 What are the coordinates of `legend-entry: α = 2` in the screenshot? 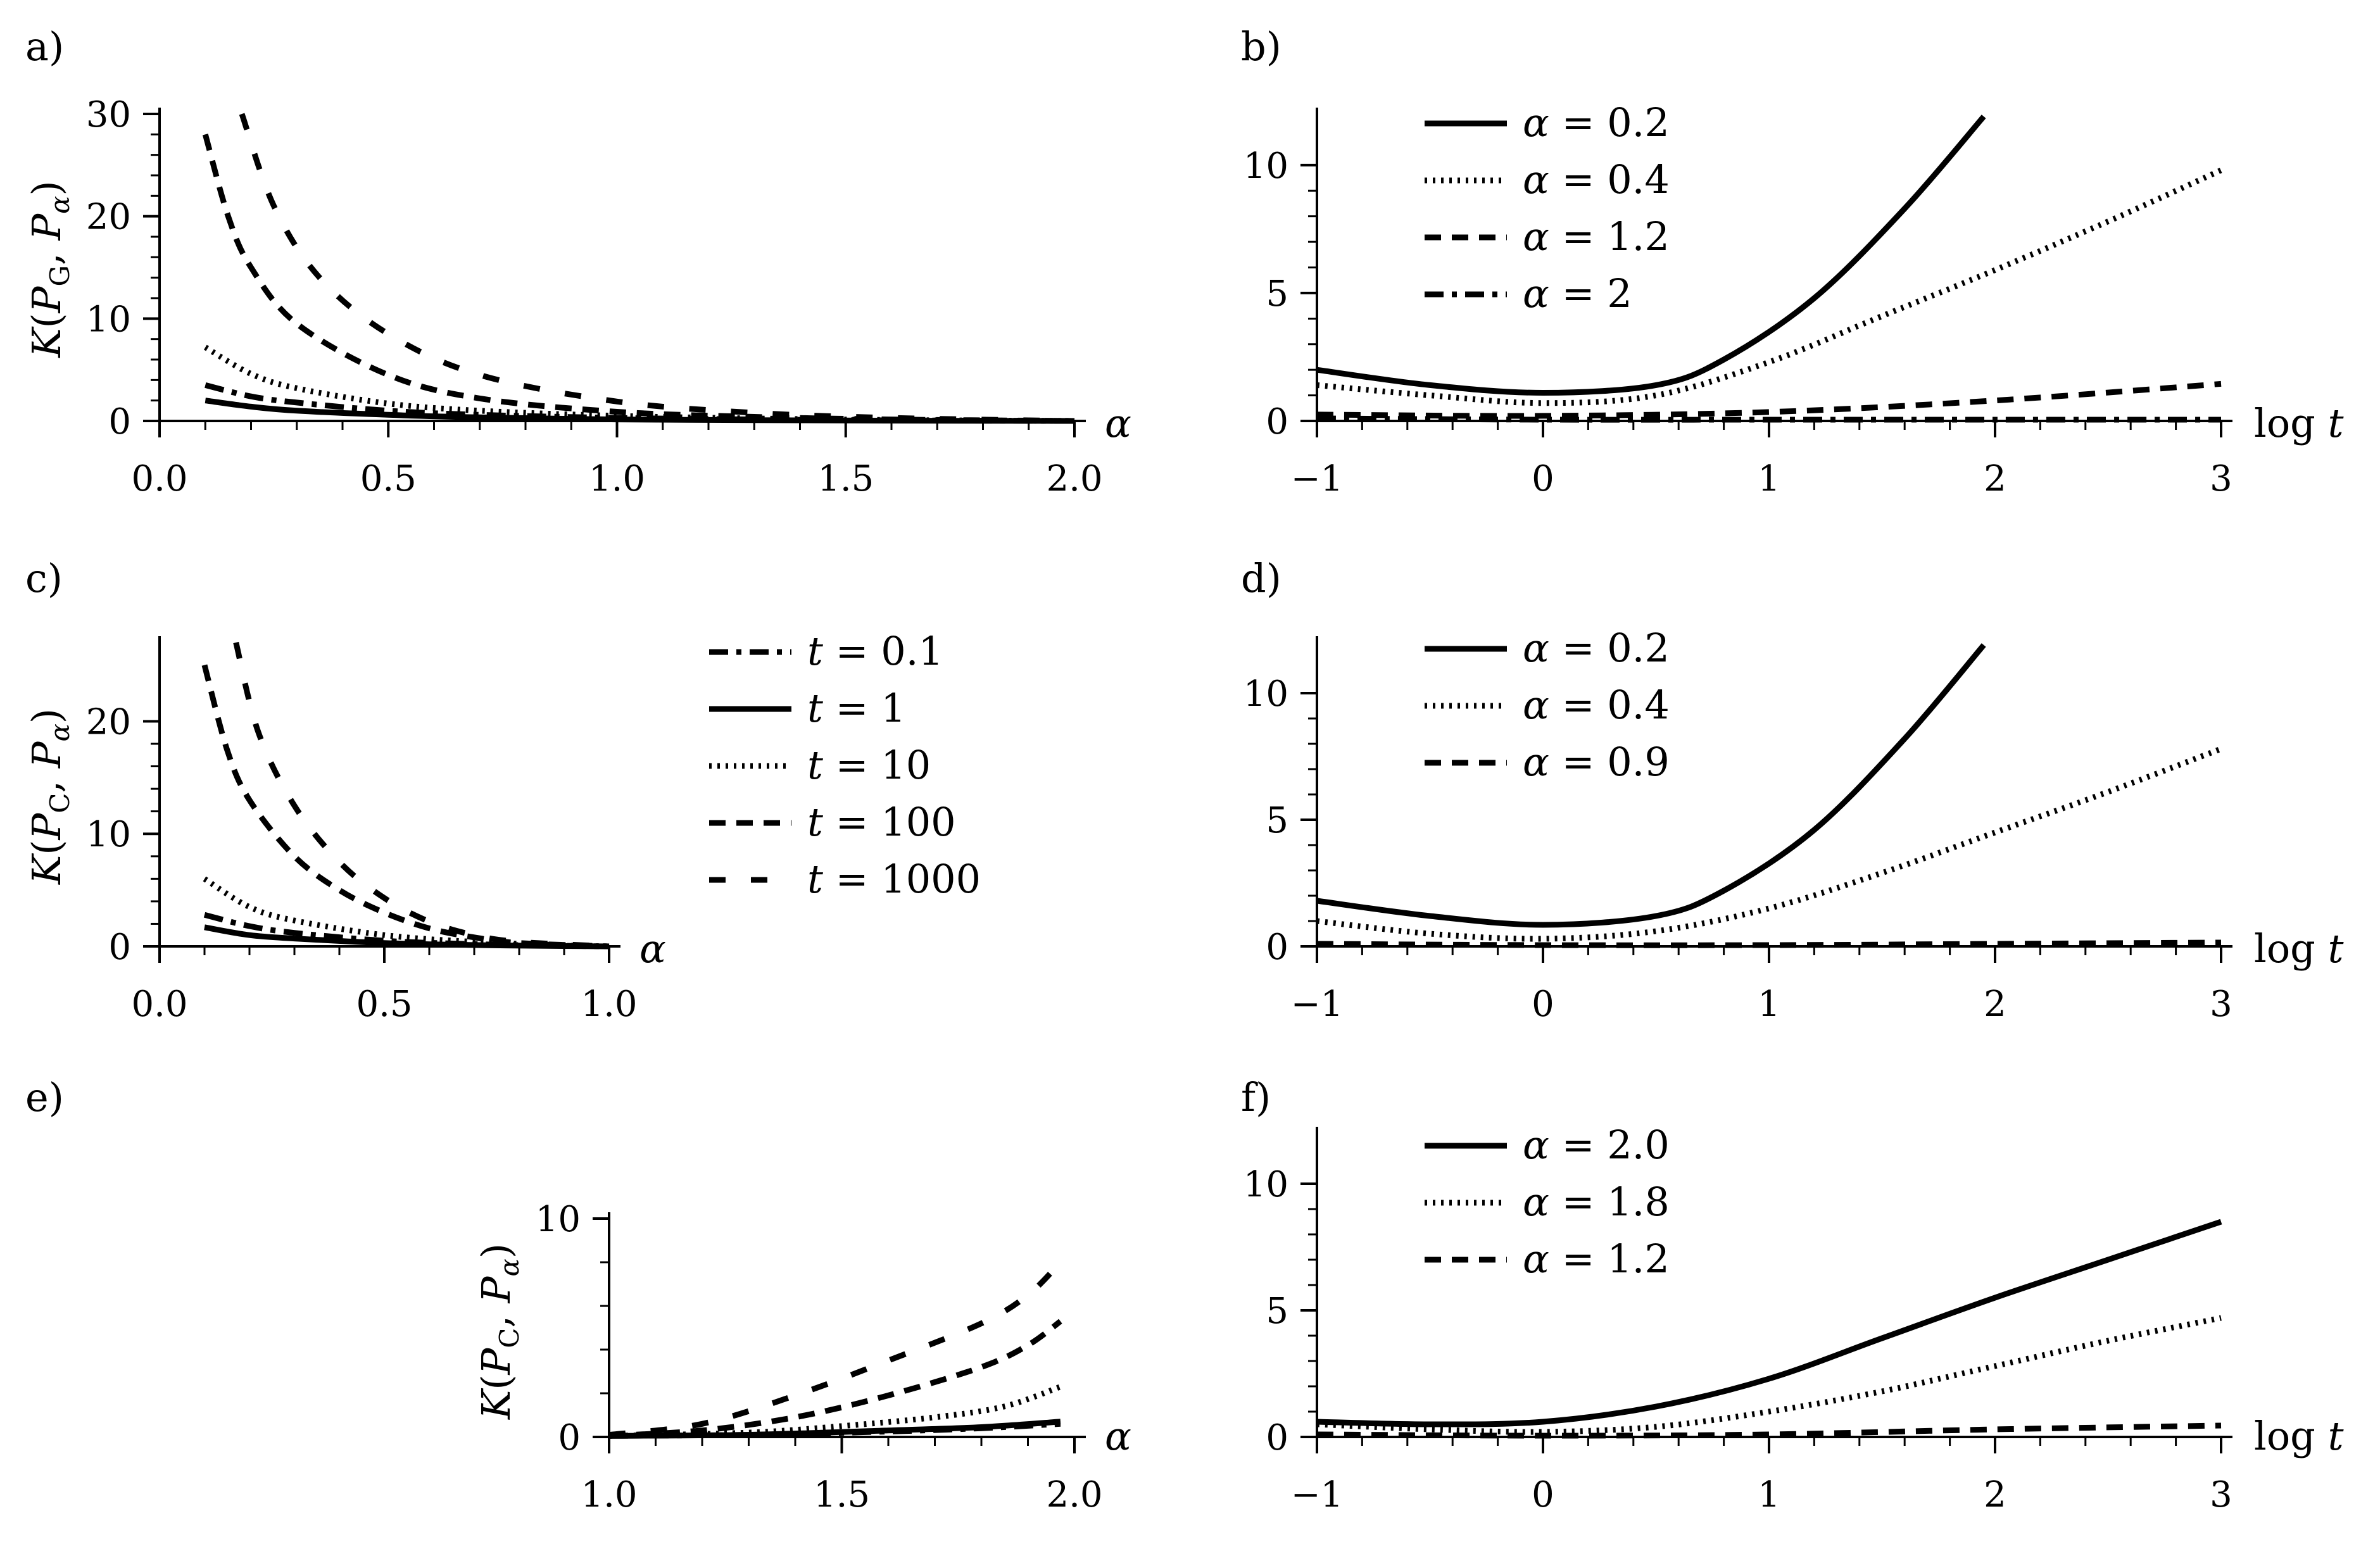 It's located at (1577, 293).